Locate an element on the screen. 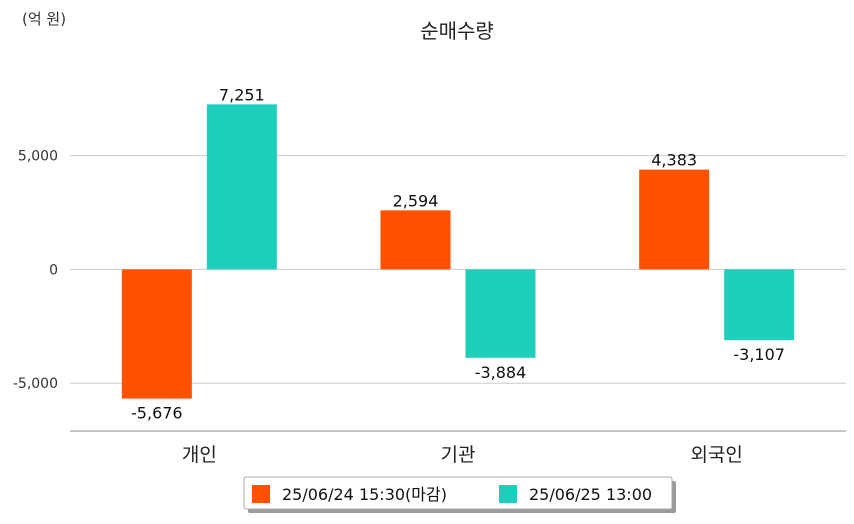  y-tick-label: 0 is located at coordinates (53, 270).